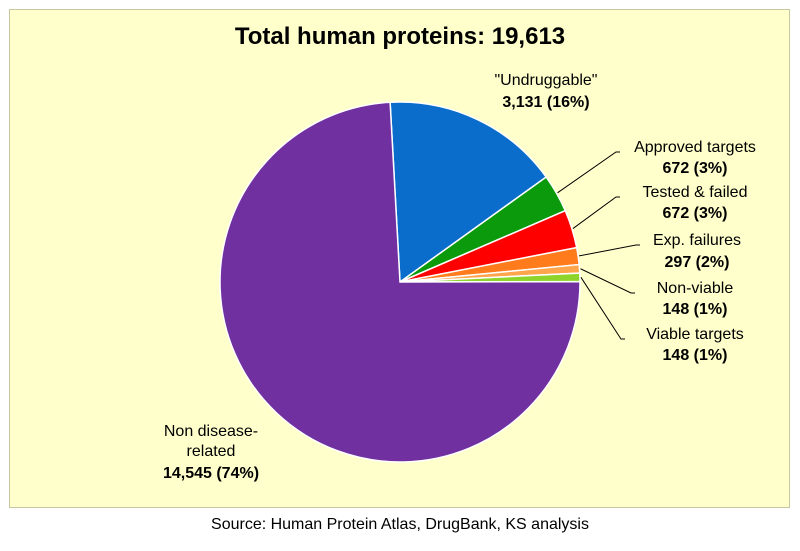 The height and width of the screenshot is (551, 800). I want to click on slice-label-exp-failures: Exp. failures, so click(697, 240).